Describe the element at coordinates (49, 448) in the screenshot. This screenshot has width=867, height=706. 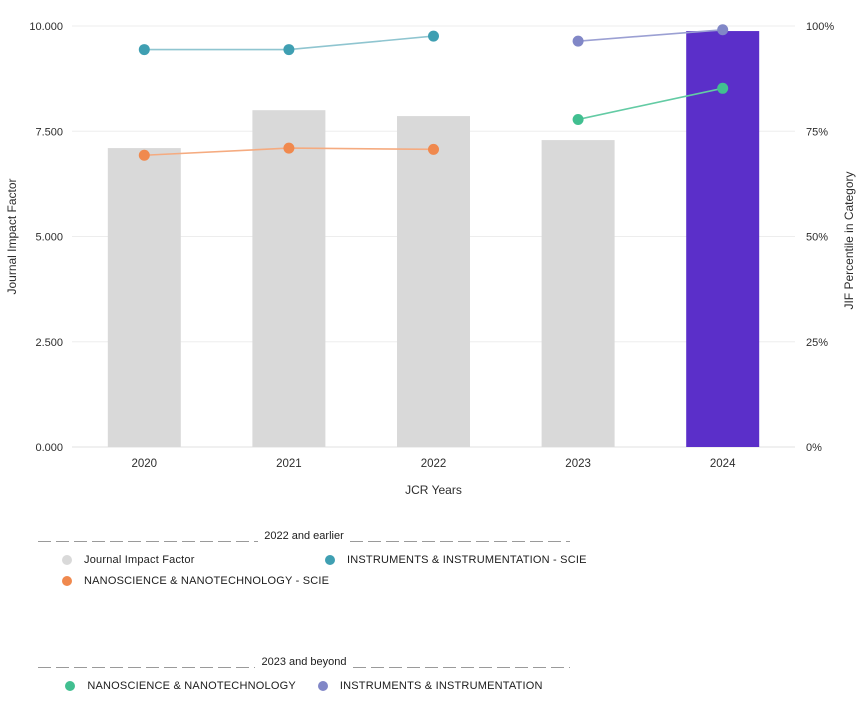
I see `y-axis-tick-label-left: 0.000` at that location.